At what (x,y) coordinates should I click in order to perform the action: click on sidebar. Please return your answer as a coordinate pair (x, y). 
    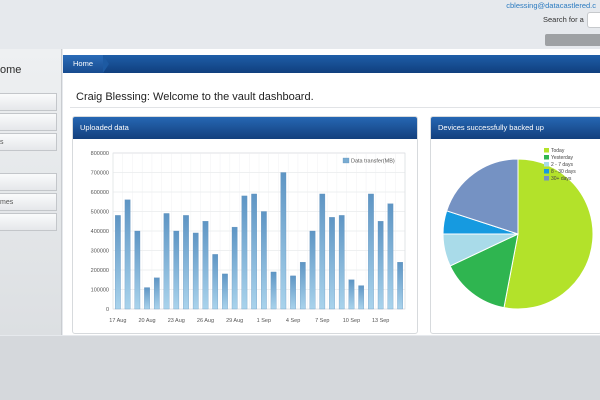
    Looking at the image, I should click on (31, 192).